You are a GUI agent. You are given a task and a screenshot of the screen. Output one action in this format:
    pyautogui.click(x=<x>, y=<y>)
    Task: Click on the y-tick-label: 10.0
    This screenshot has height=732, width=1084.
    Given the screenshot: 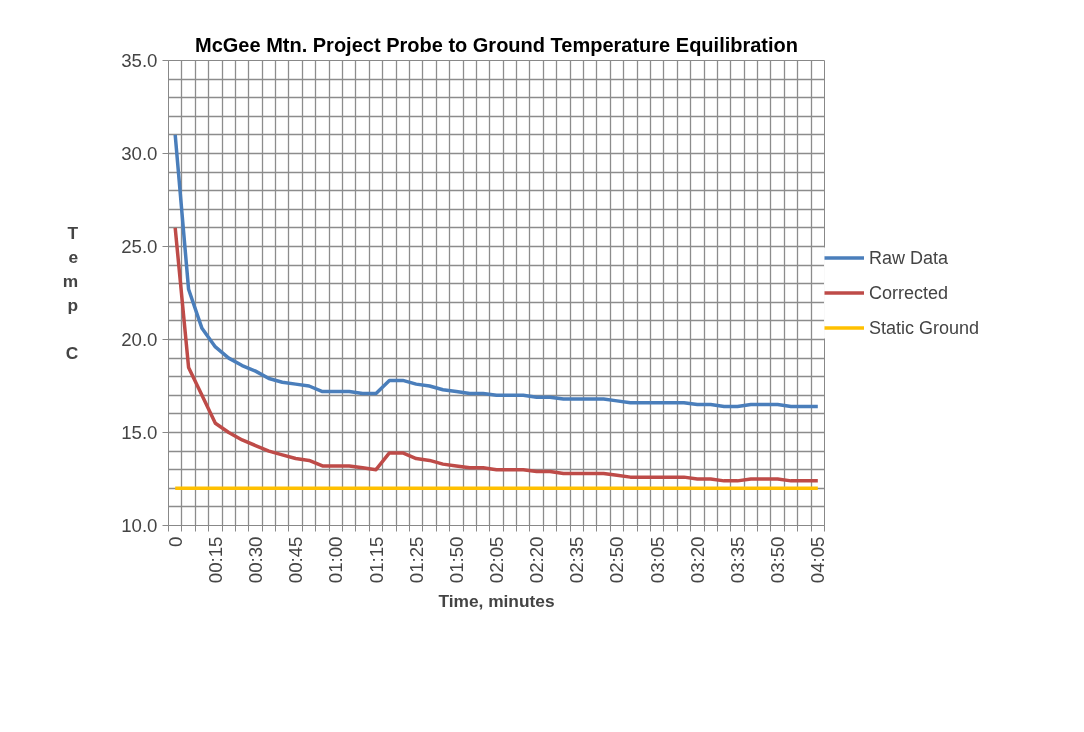 What is the action you would take?
    pyautogui.click(x=139, y=525)
    